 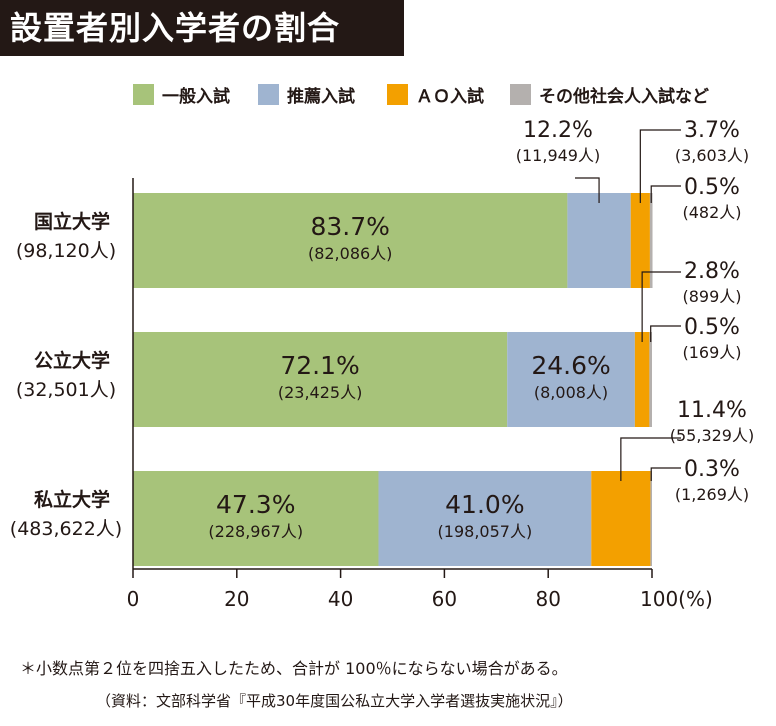 What do you see at coordinates (570, 365) in the screenshot?
I see `data-label: 24.6%` at bounding box center [570, 365].